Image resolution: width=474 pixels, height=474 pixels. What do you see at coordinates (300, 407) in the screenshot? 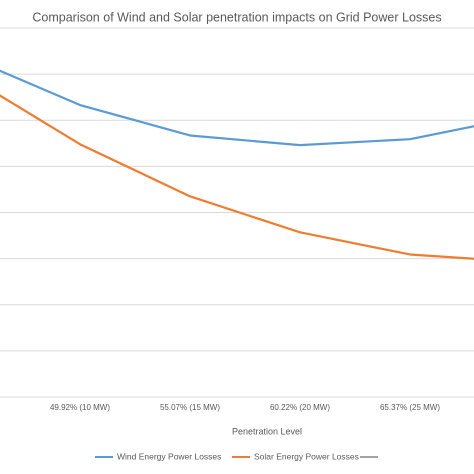
I see `x-tick-label: 60.22% (20 MW)` at bounding box center [300, 407].